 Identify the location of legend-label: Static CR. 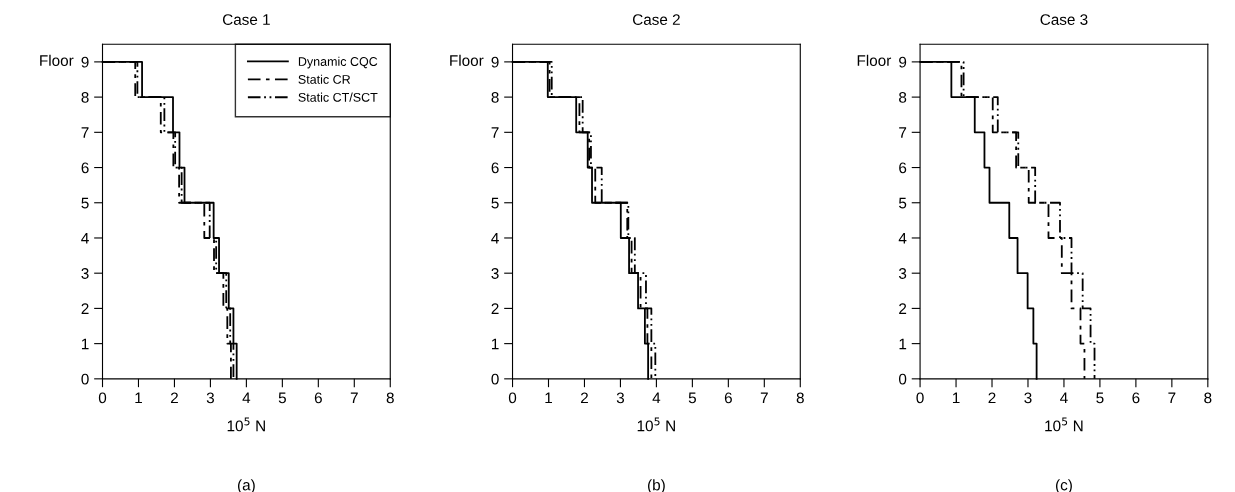
(324, 79).